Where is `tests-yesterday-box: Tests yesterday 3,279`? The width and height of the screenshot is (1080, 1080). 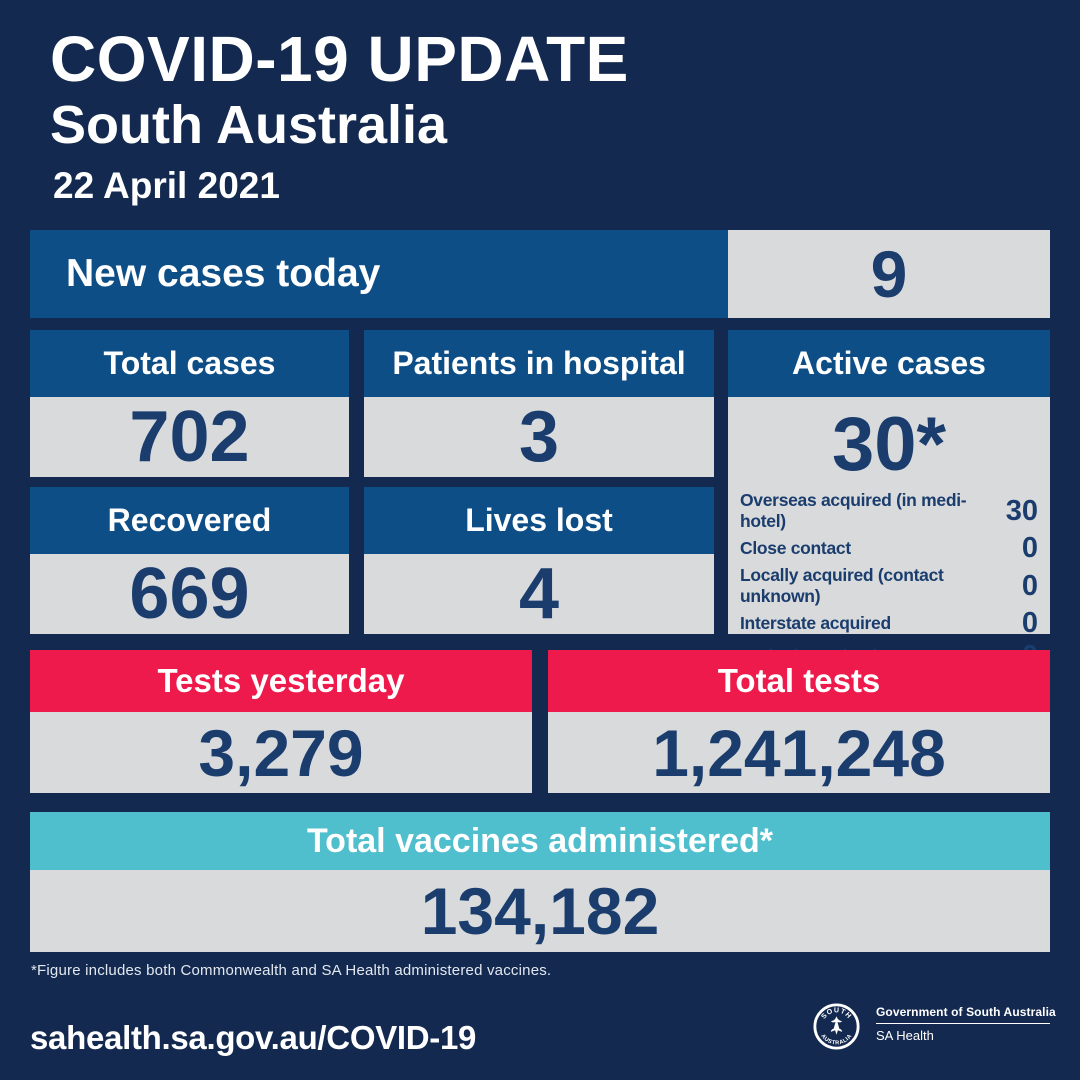
tests-yesterday-box: Tests yesterday 3,279 is located at coordinates (281, 721).